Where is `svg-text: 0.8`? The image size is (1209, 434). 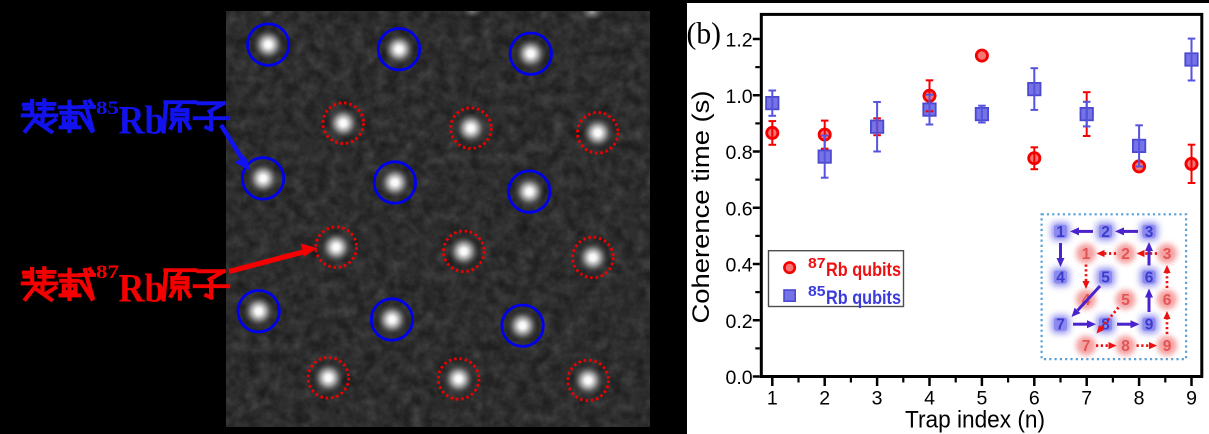
svg-text: 0.8 is located at coordinates (738, 153).